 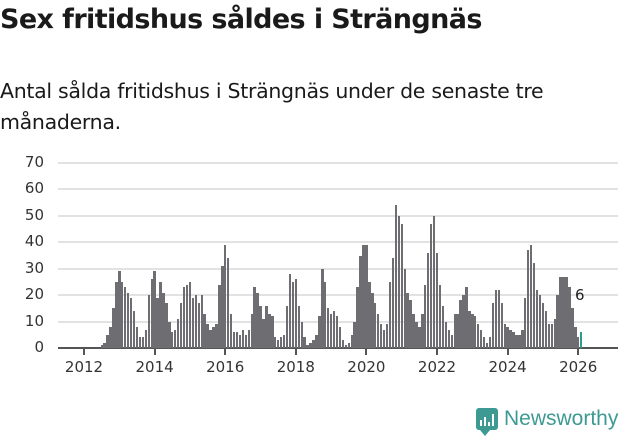 What do you see at coordinates (39, 347) in the screenshot?
I see `y-tick-label: 0` at bounding box center [39, 347].